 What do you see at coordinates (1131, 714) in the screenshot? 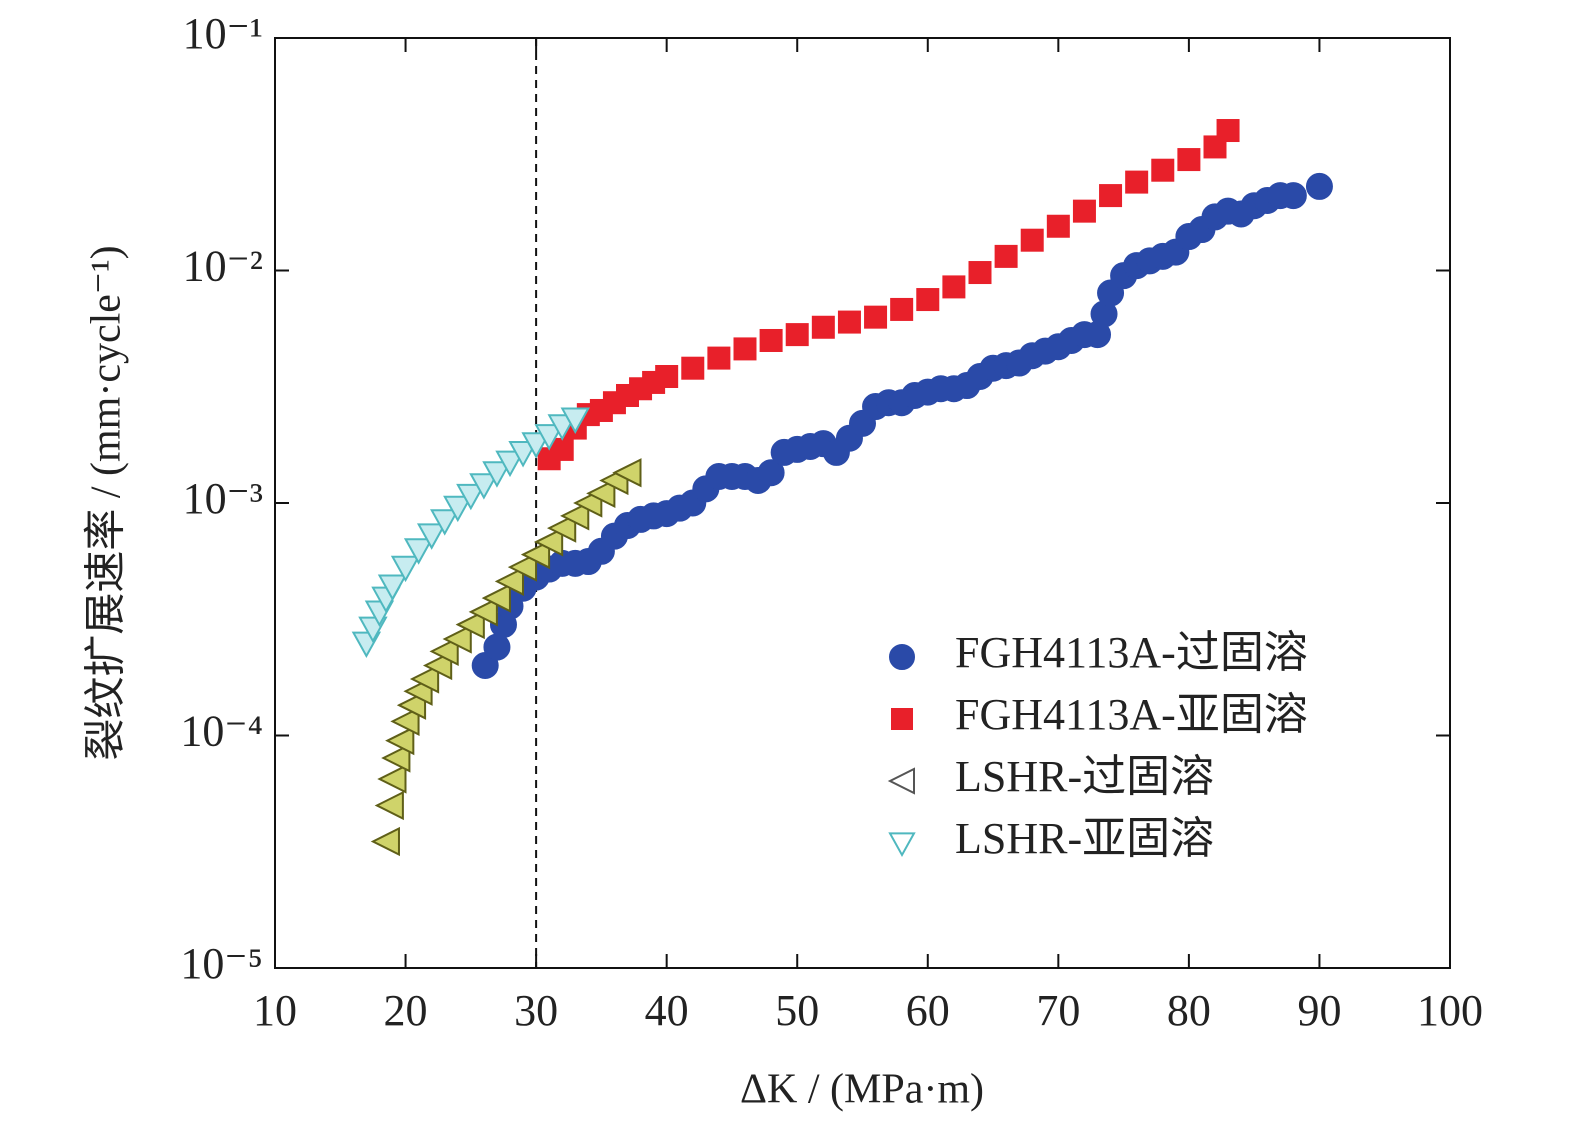
I see `legend-label: FGH4113A-亚固溶` at bounding box center [1131, 714].